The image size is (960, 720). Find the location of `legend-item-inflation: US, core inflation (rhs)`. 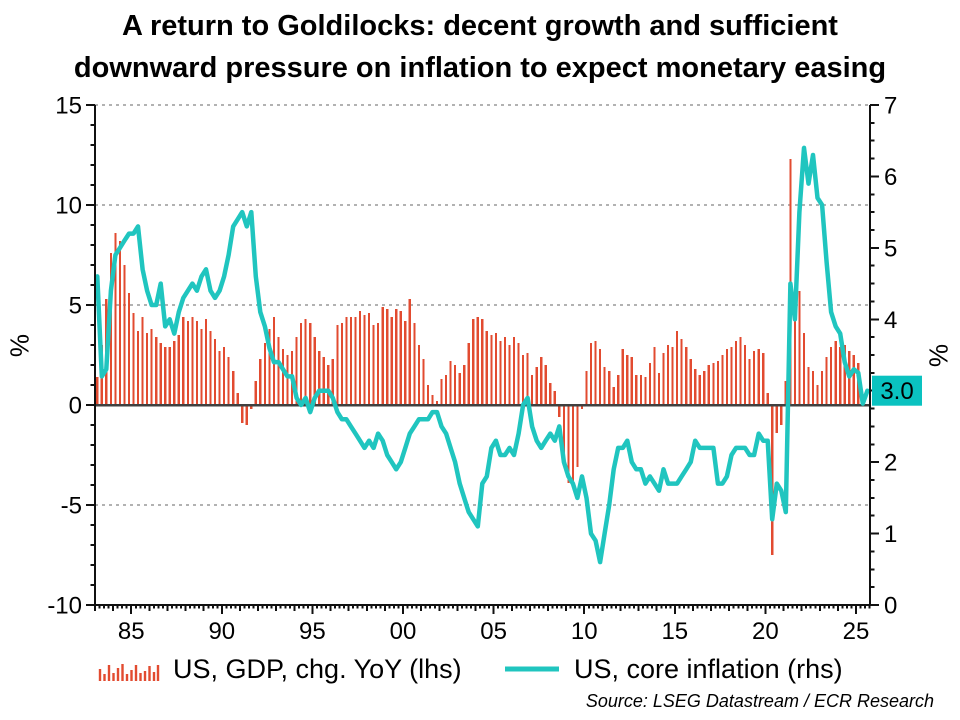

legend-item-inflation: US, core inflation (rhs) is located at coordinates (673, 669).